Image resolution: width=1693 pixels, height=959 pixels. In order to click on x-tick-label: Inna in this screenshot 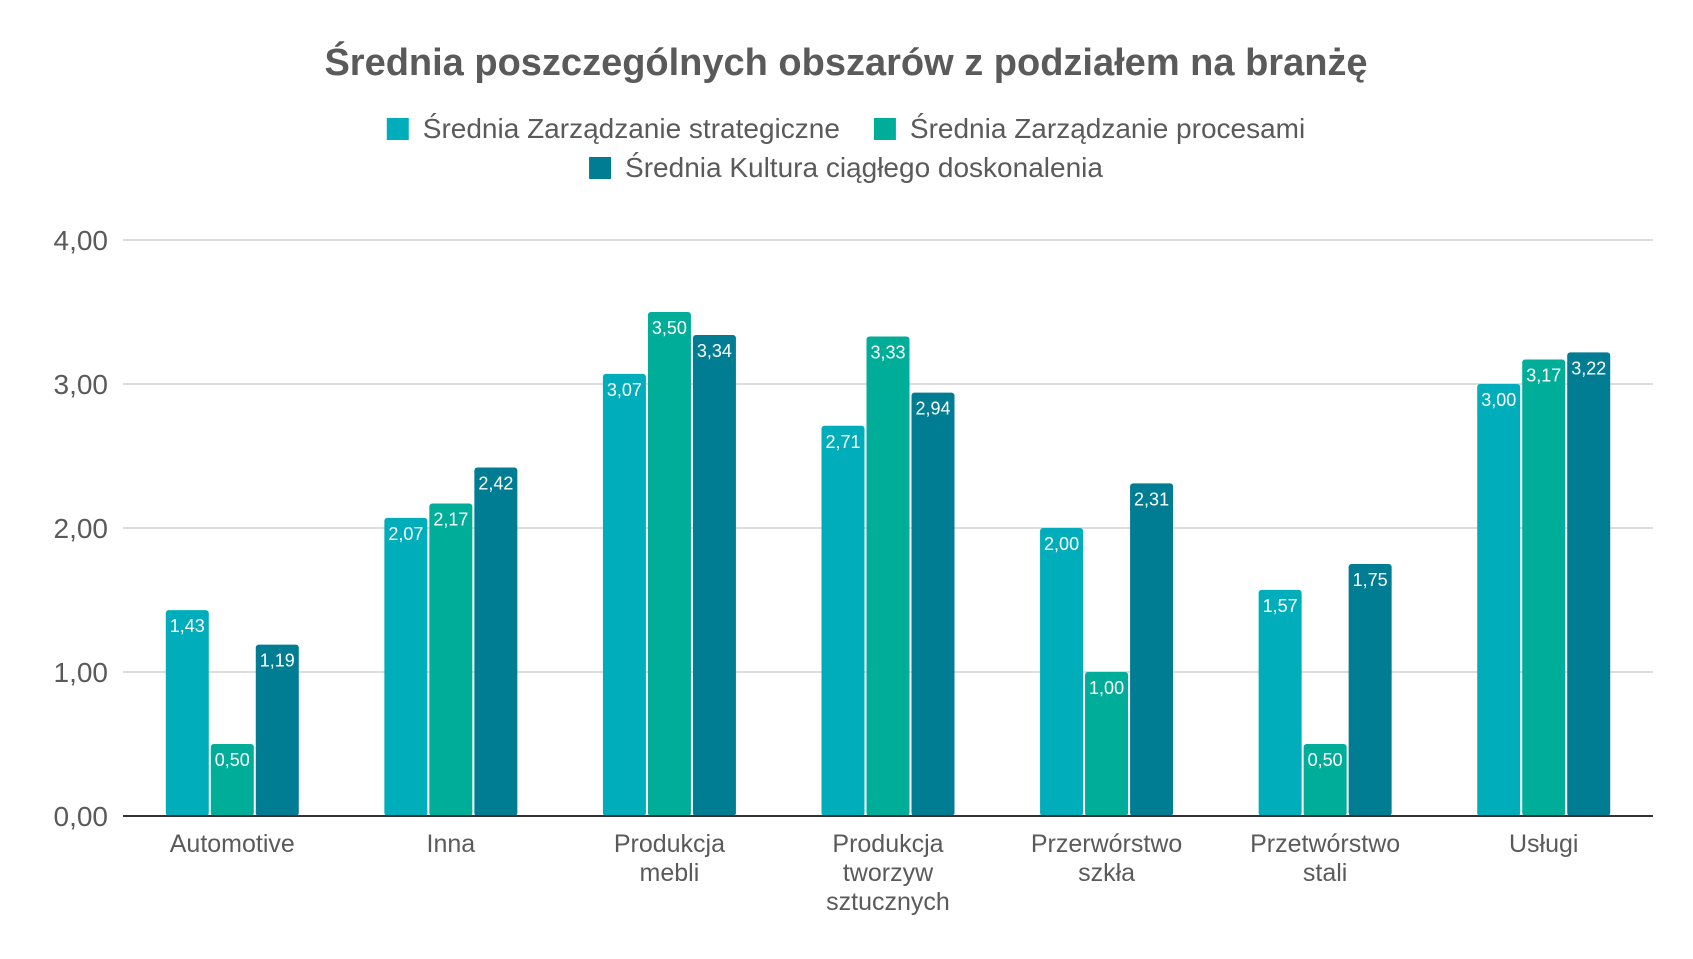, I will do `click(451, 844)`.